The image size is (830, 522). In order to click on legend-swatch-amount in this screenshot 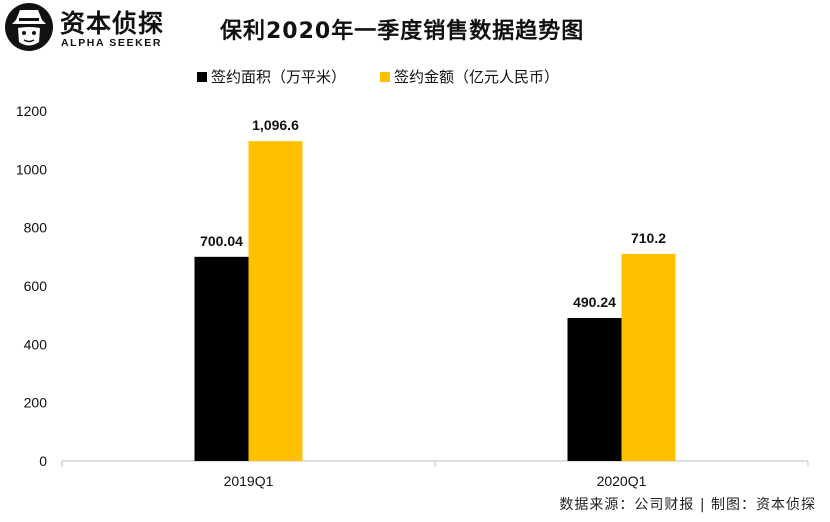, I will do `click(385, 76)`.